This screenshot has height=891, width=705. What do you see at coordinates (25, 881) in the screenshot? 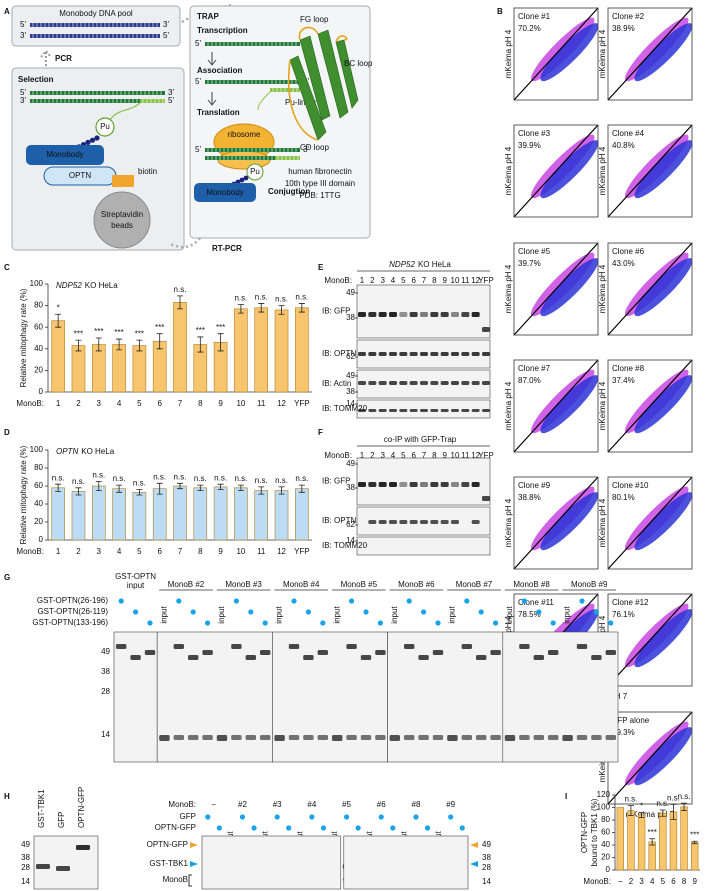
I see `mw-marker: 14` at bounding box center [25, 881].